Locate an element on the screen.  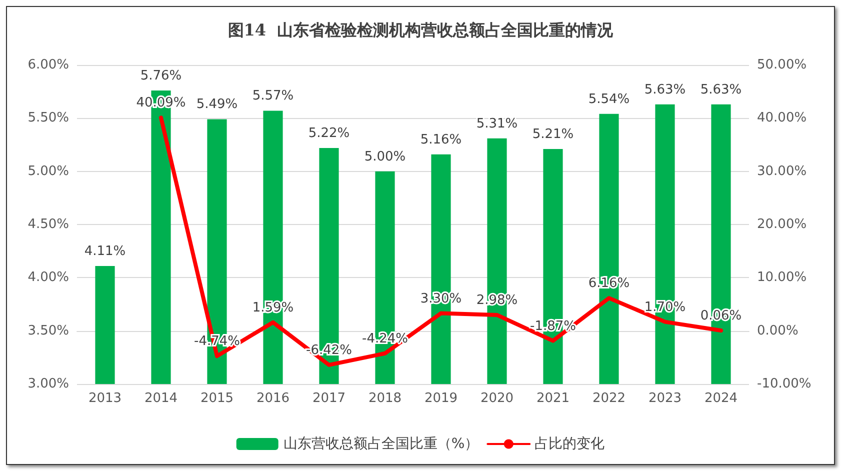
y-tick-label: 4.00% is located at coordinates (48, 278).